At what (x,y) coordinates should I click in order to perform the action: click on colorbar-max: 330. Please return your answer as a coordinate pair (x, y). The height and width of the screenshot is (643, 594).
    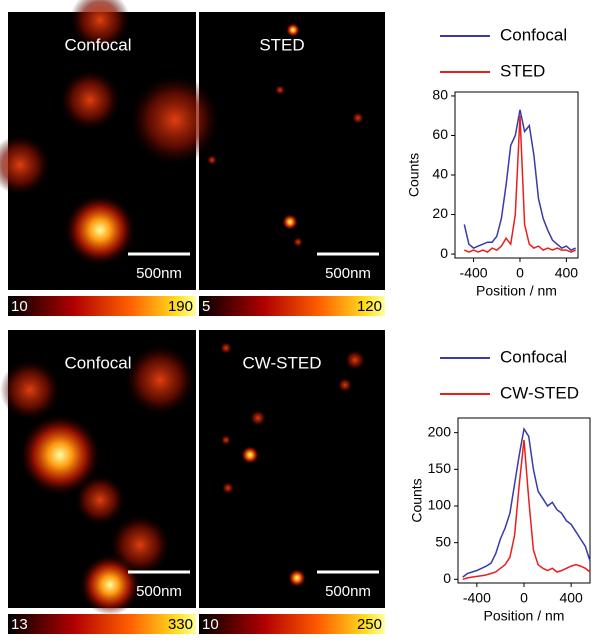
    Looking at the image, I should click on (180, 624).